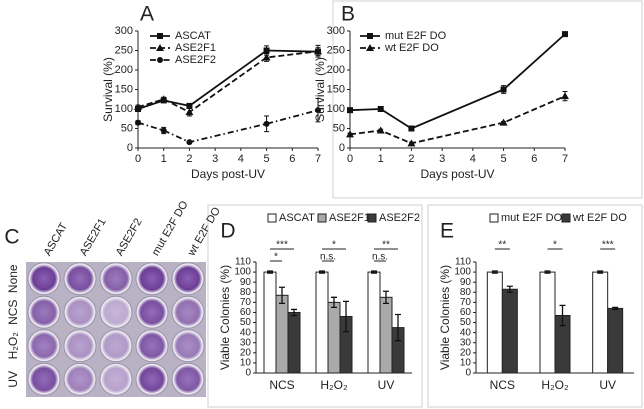 The image size is (644, 409). Describe the element at coordinates (532, 218) in the screenshot. I see `legend-label: mut E2F DO` at that location.